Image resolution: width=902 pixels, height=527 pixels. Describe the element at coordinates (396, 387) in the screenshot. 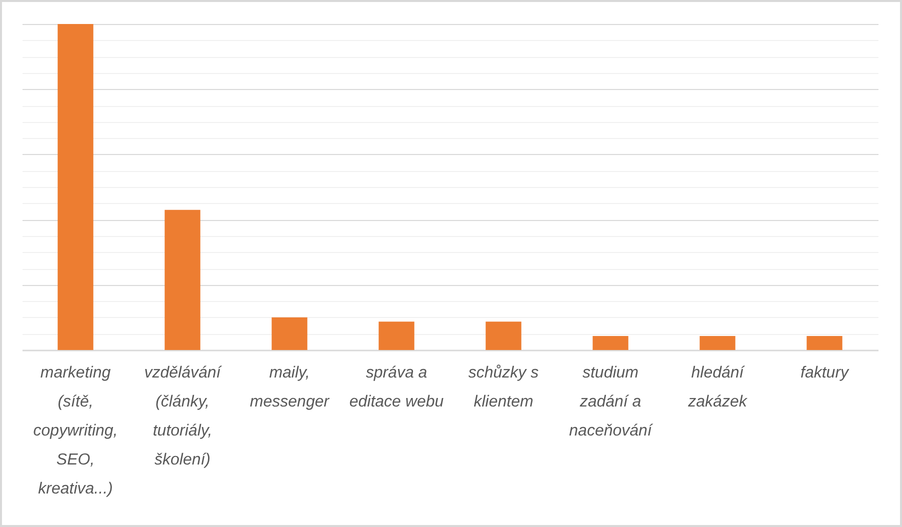

I see `x-tick-label: správa a editace webu` at that location.